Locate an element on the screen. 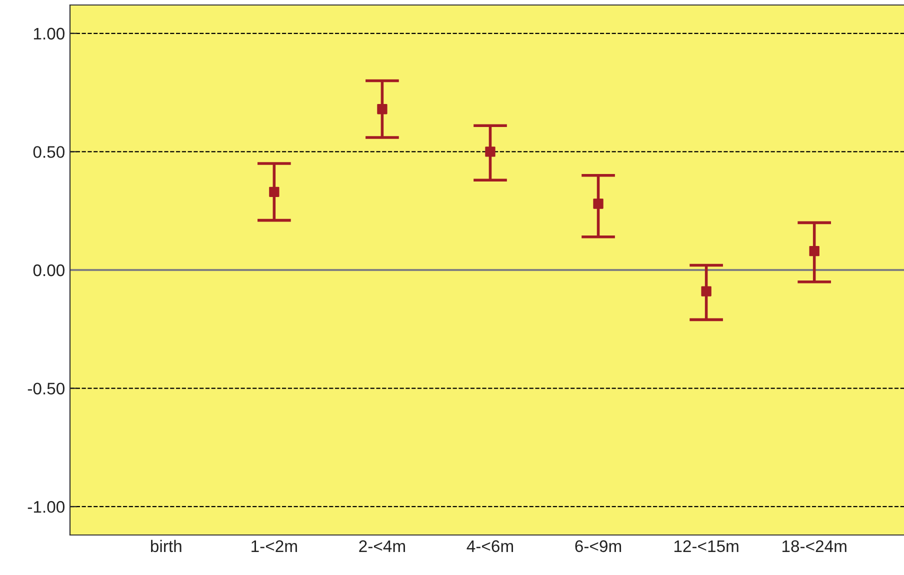 Image resolution: width=904 pixels, height=575 pixels. x-tick-label: birth is located at coordinates (166, 546).